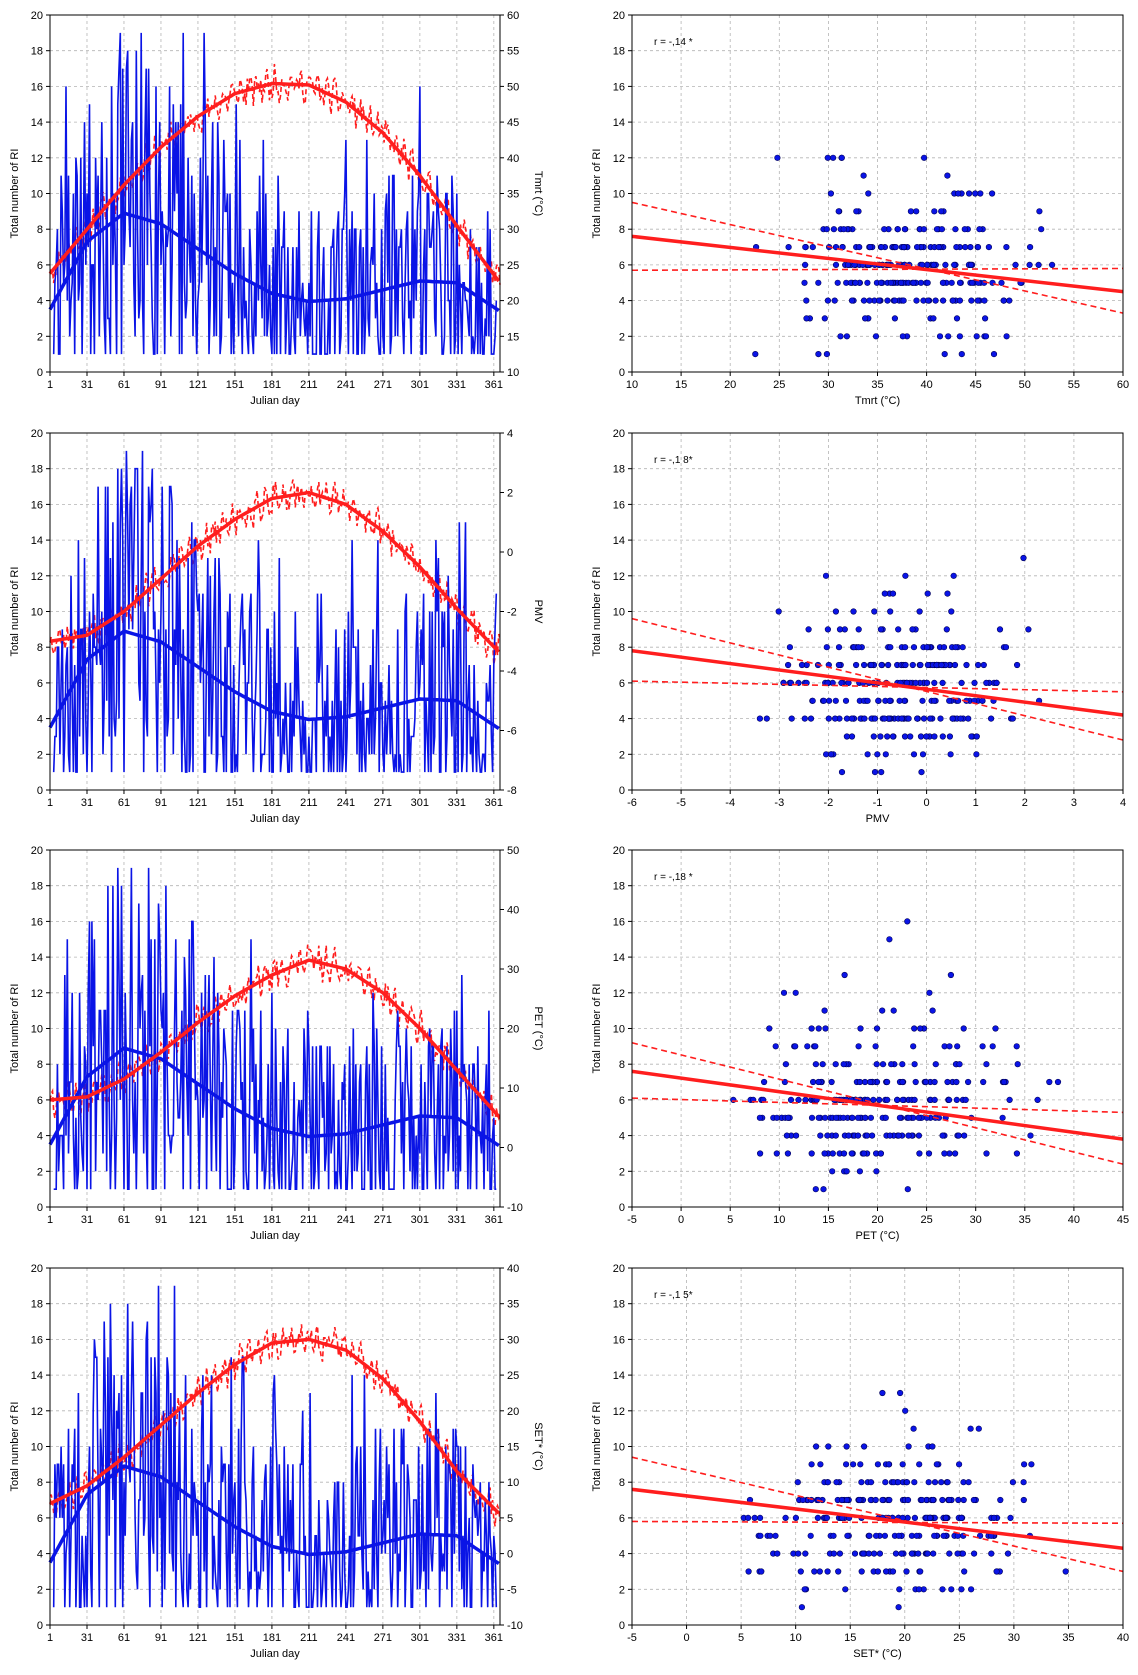 The height and width of the screenshot is (1675, 1138). I want to click on x-tick-label: 30, so click(976, 1220).